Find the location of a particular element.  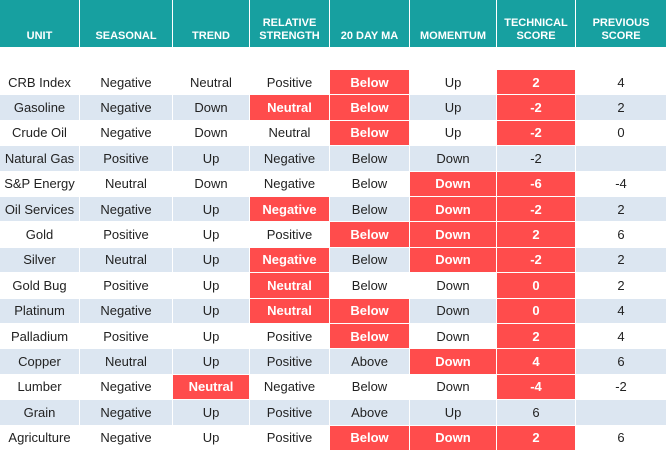

table-cell: Gasoline is located at coordinates (40, 108).